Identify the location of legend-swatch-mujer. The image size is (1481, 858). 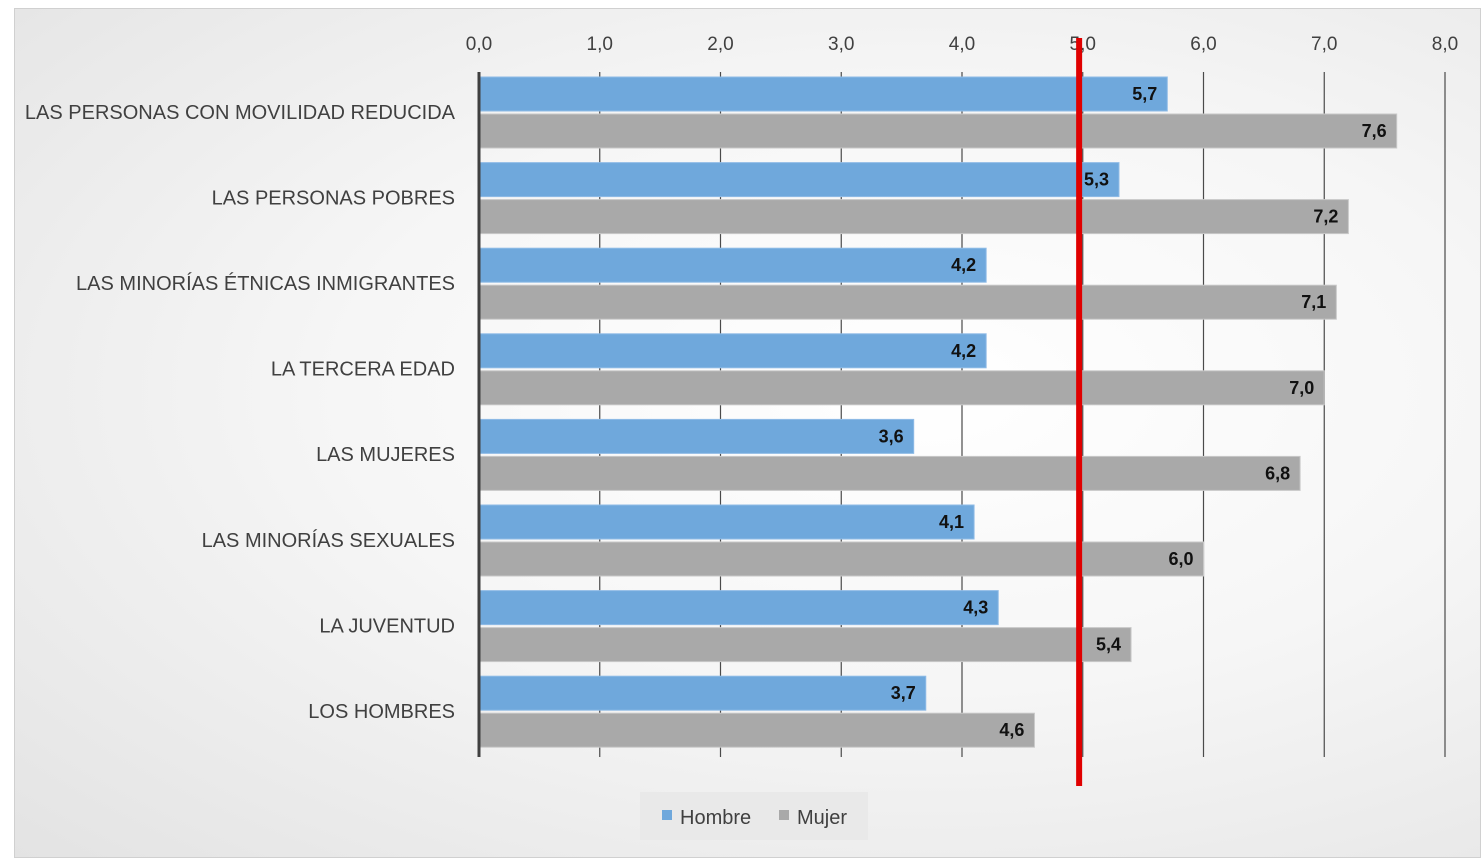
(784, 815).